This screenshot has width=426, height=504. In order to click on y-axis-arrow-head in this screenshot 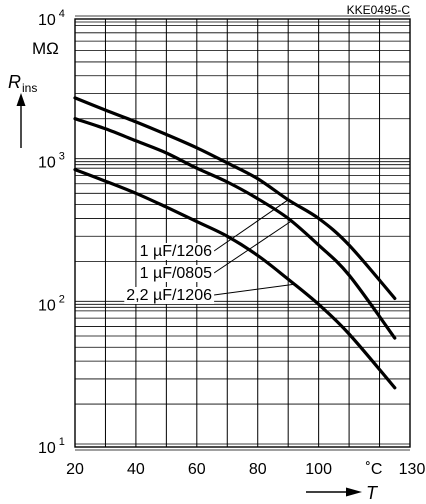, I will do `click(21, 99)`.